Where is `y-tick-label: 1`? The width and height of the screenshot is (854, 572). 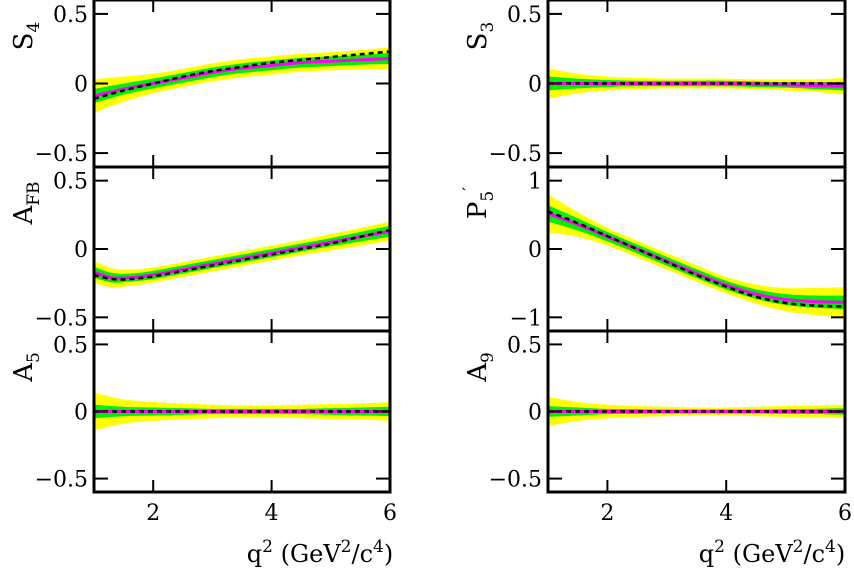
y-tick-label: 1 is located at coordinates (535, 182).